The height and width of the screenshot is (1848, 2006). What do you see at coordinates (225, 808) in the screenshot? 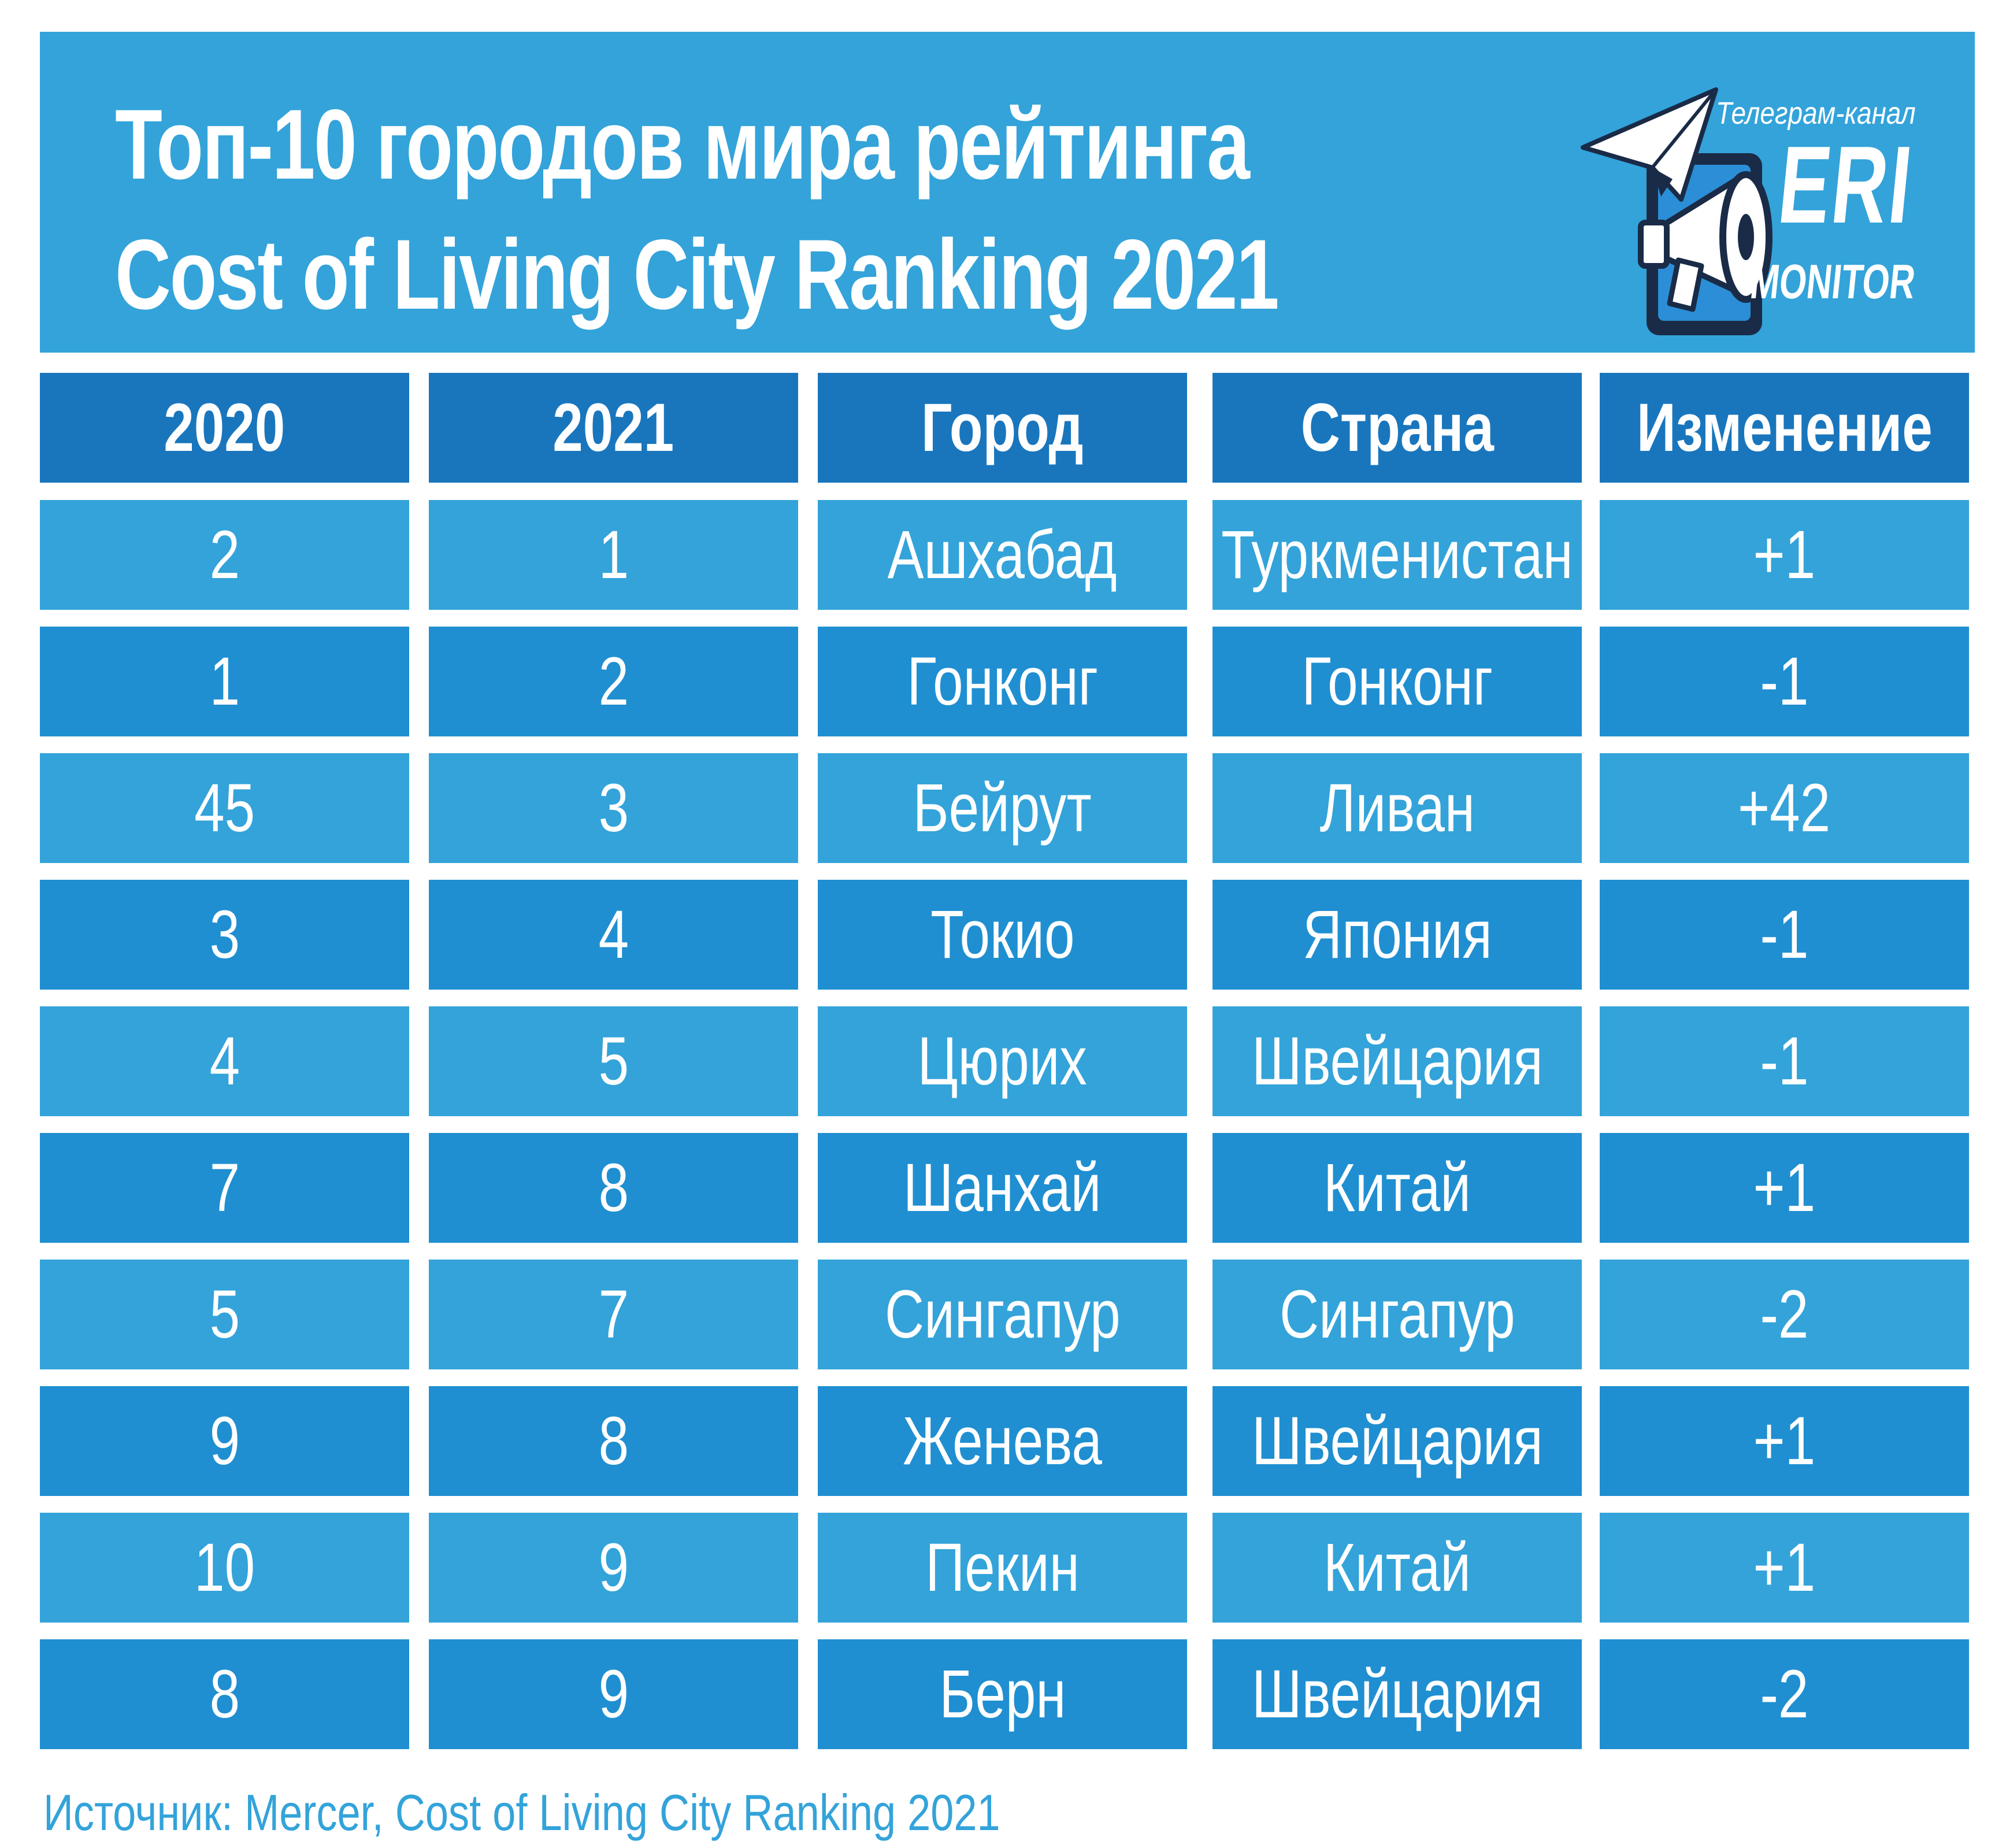
I see `table-cell-text: 45` at bounding box center [225, 808].